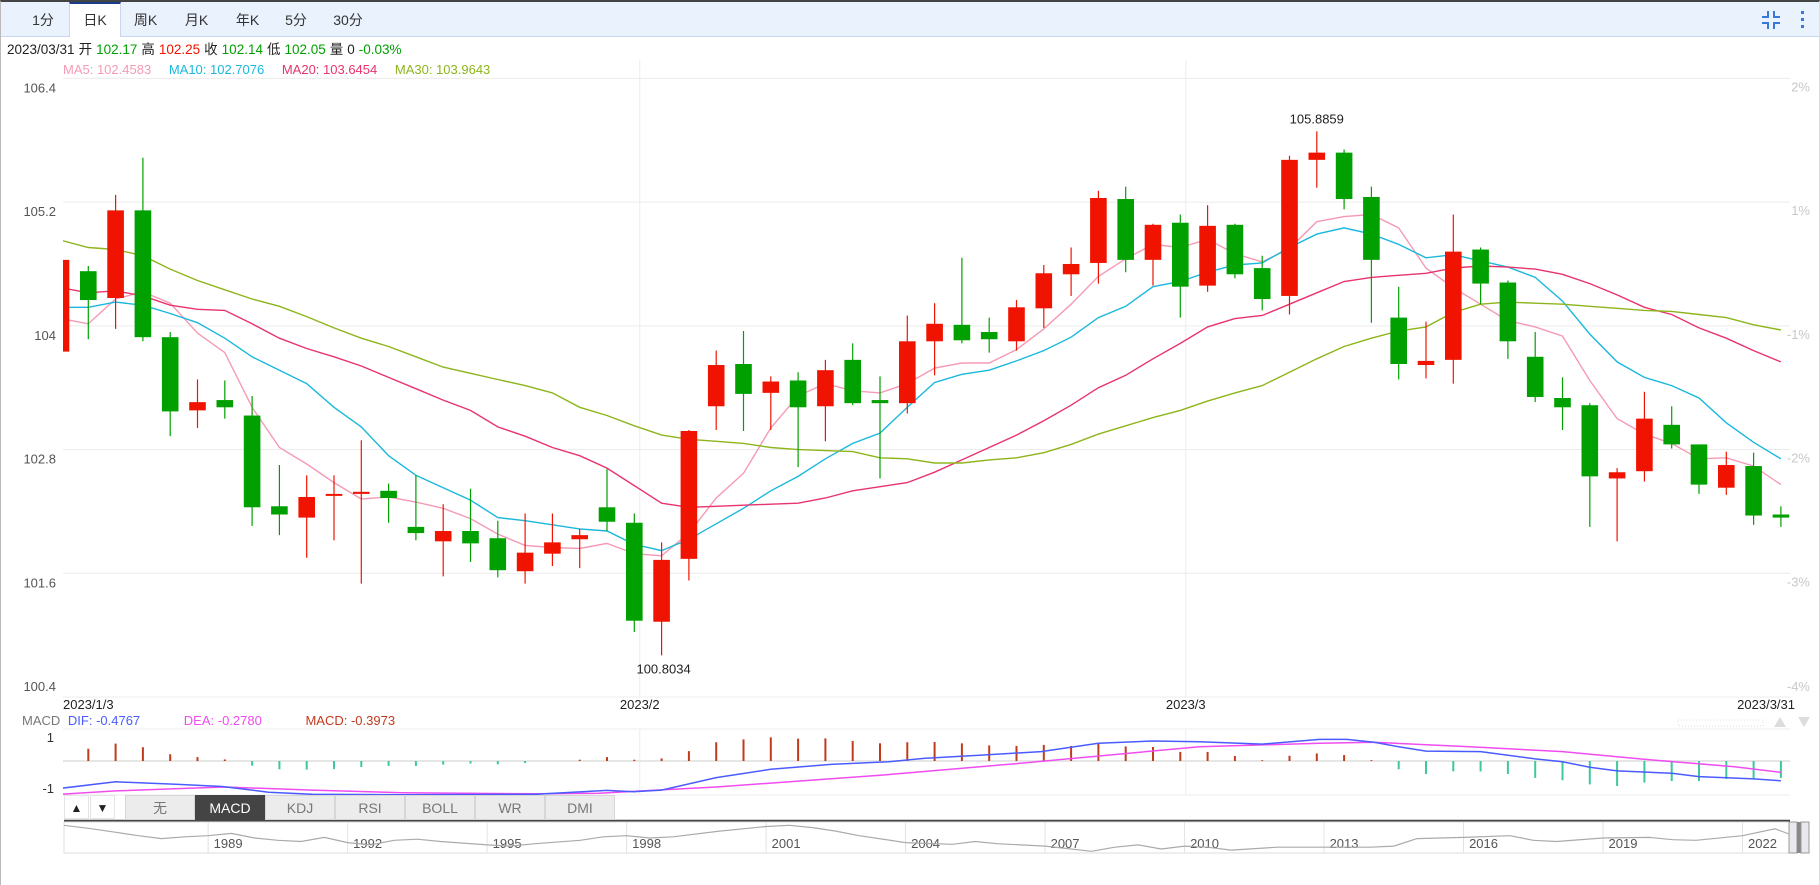 The height and width of the screenshot is (885, 1820). I want to click on panel-up-button: ▲, so click(76, 807).